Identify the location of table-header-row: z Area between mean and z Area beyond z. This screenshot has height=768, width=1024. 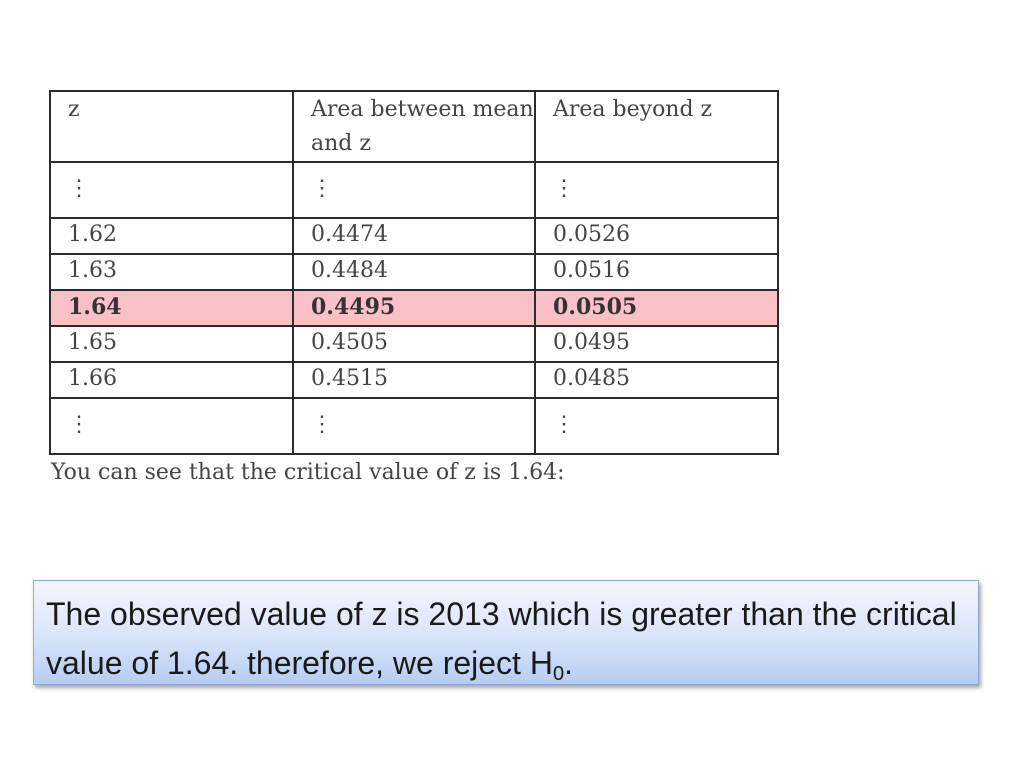
(414, 126).